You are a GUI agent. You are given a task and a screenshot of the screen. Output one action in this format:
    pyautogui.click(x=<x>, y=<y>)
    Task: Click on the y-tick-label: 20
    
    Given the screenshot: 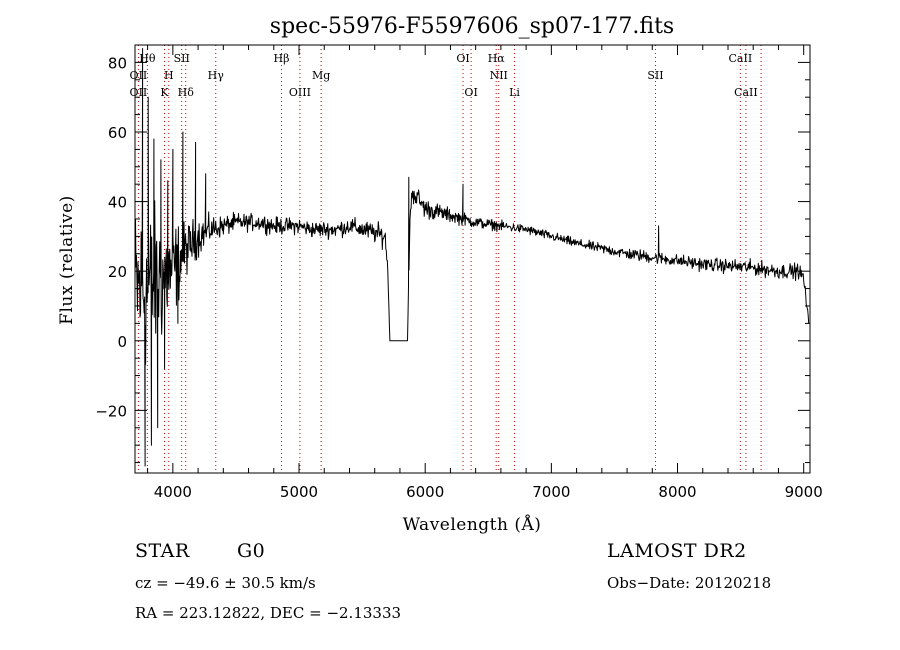 What is the action you would take?
    pyautogui.click(x=117, y=272)
    